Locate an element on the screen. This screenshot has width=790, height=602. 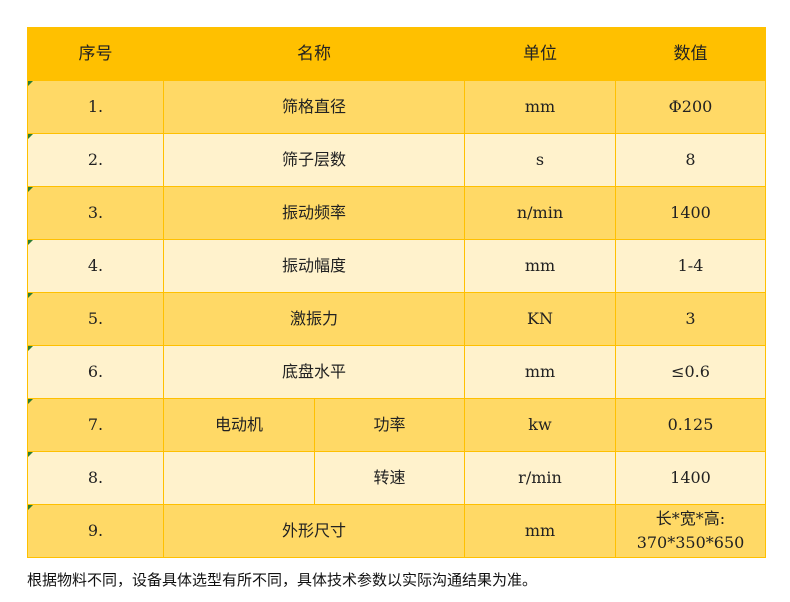
cell-unit: n/min is located at coordinates (540, 213).